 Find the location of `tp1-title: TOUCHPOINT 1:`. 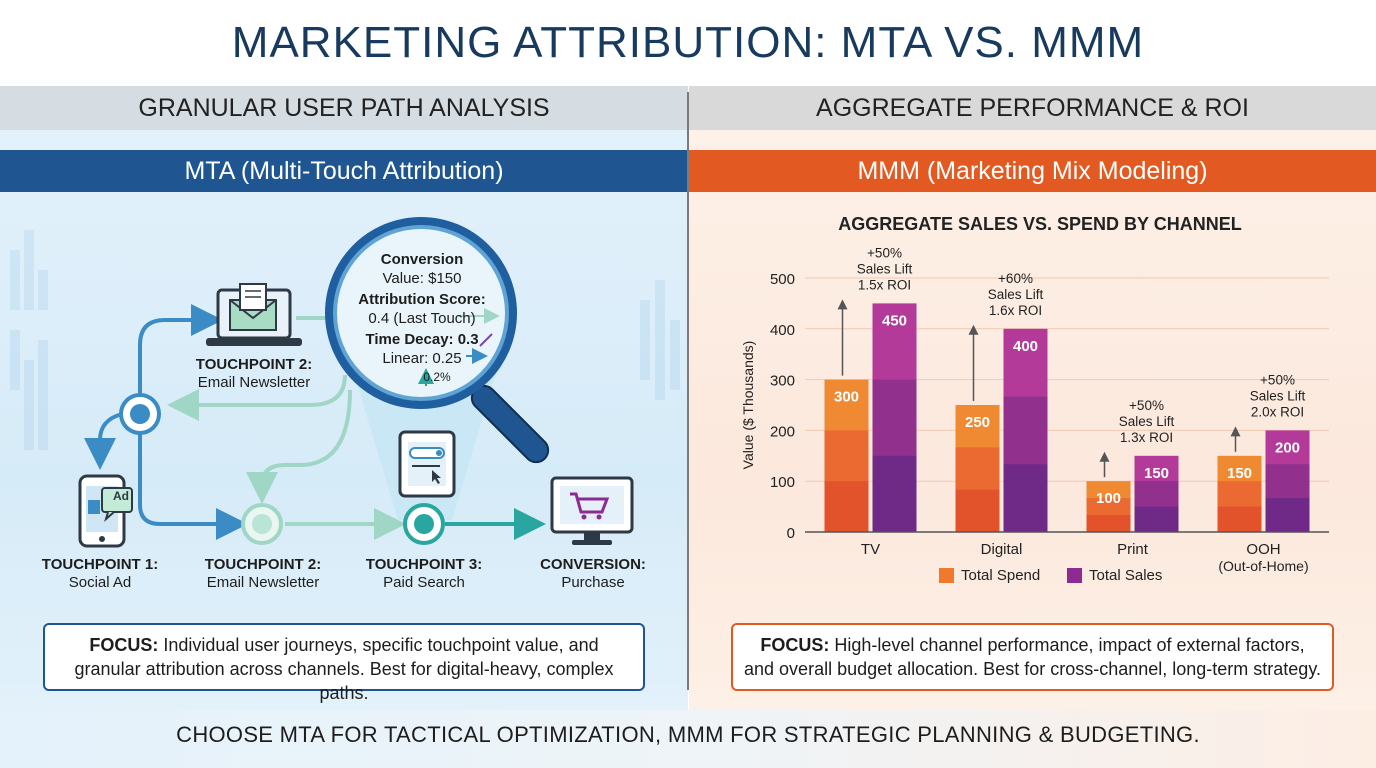

tp1-title: TOUCHPOINT 1: is located at coordinates (100, 564).